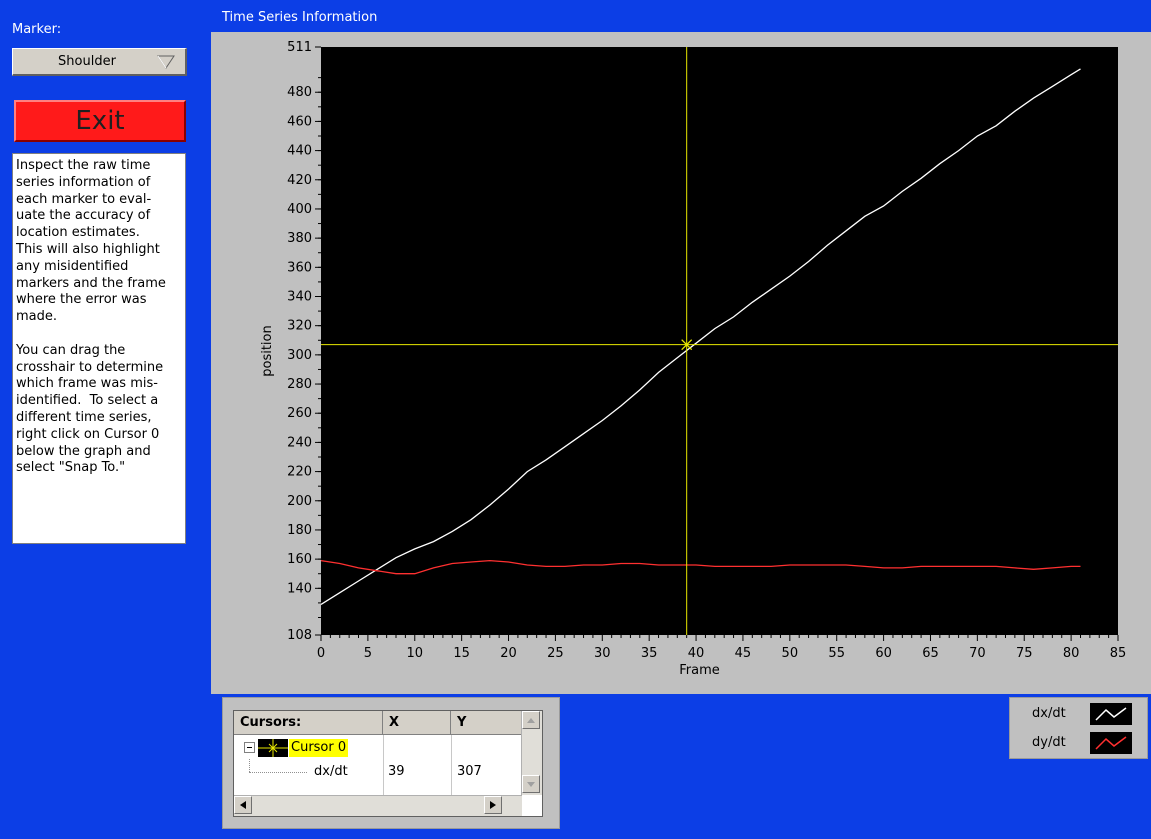 The width and height of the screenshot is (1151, 839). Describe the element at coordinates (273, 748) in the screenshot. I see `cursor-icon` at that location.